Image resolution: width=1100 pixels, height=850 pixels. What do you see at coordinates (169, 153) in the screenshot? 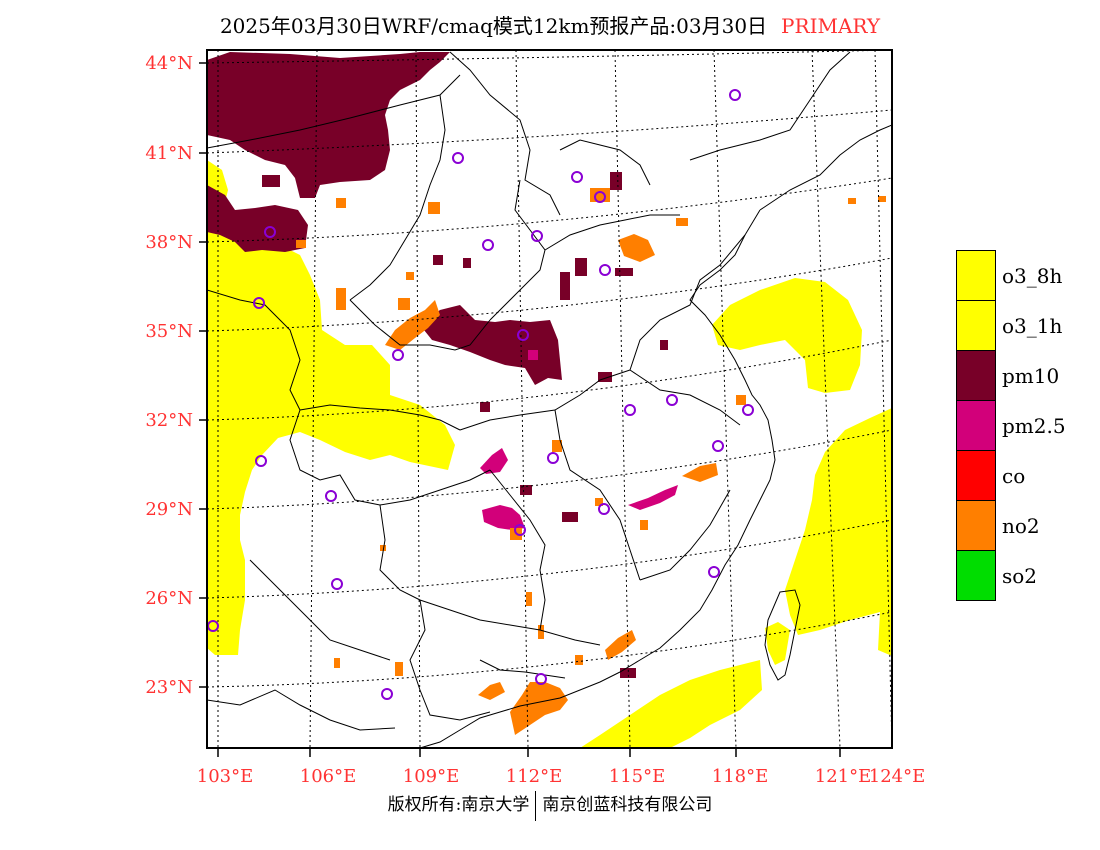
I see `lat-label: 41°N` at bounding box center [169, 153].